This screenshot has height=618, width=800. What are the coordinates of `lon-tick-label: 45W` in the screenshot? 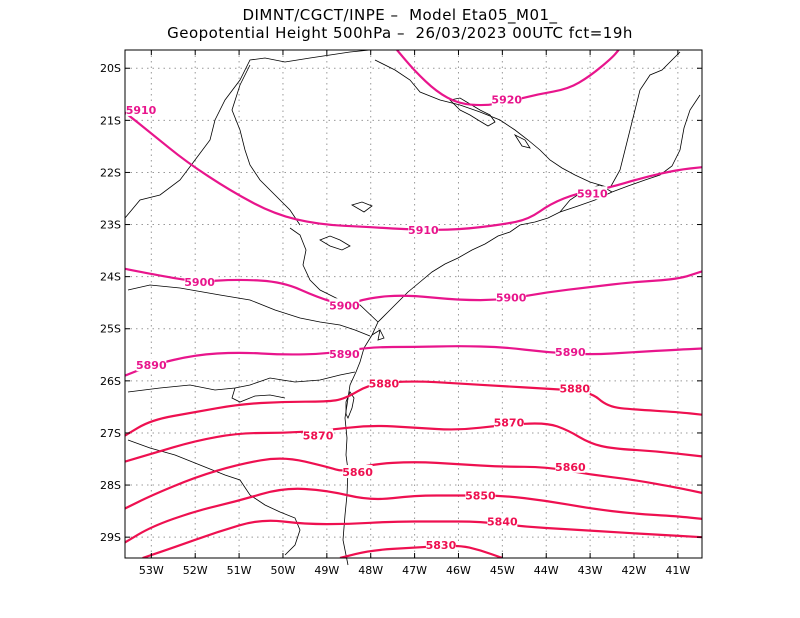 It's located at (502, 570).